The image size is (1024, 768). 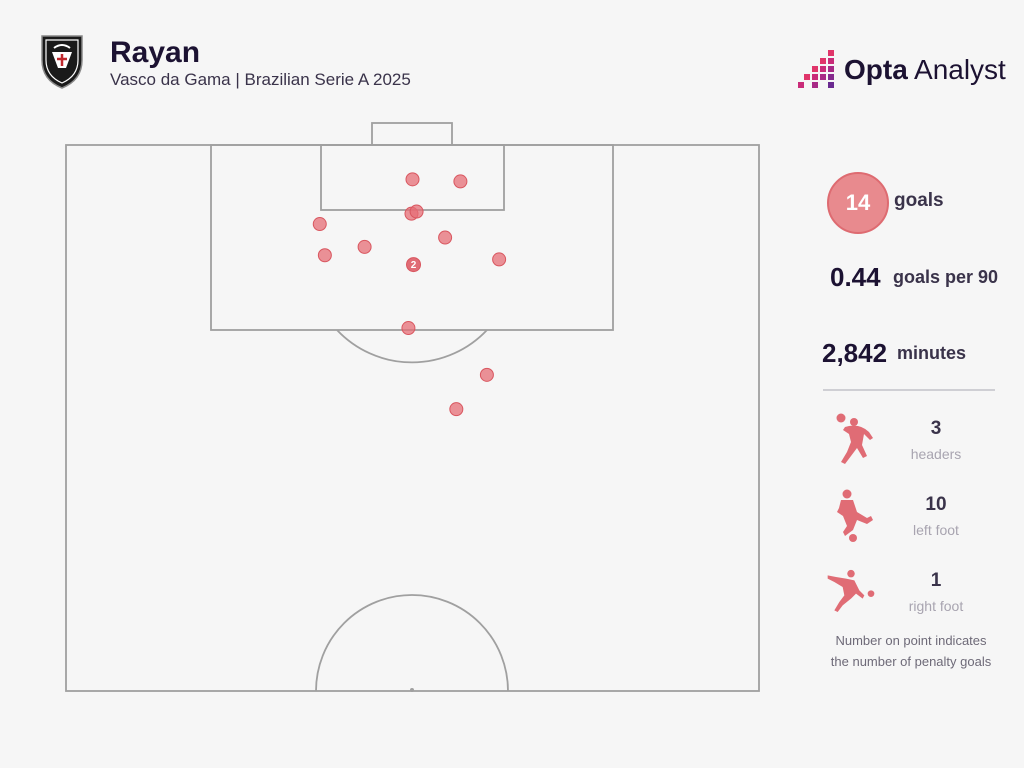 I want to click on headers-value: 3, so click(x=936, y=428).